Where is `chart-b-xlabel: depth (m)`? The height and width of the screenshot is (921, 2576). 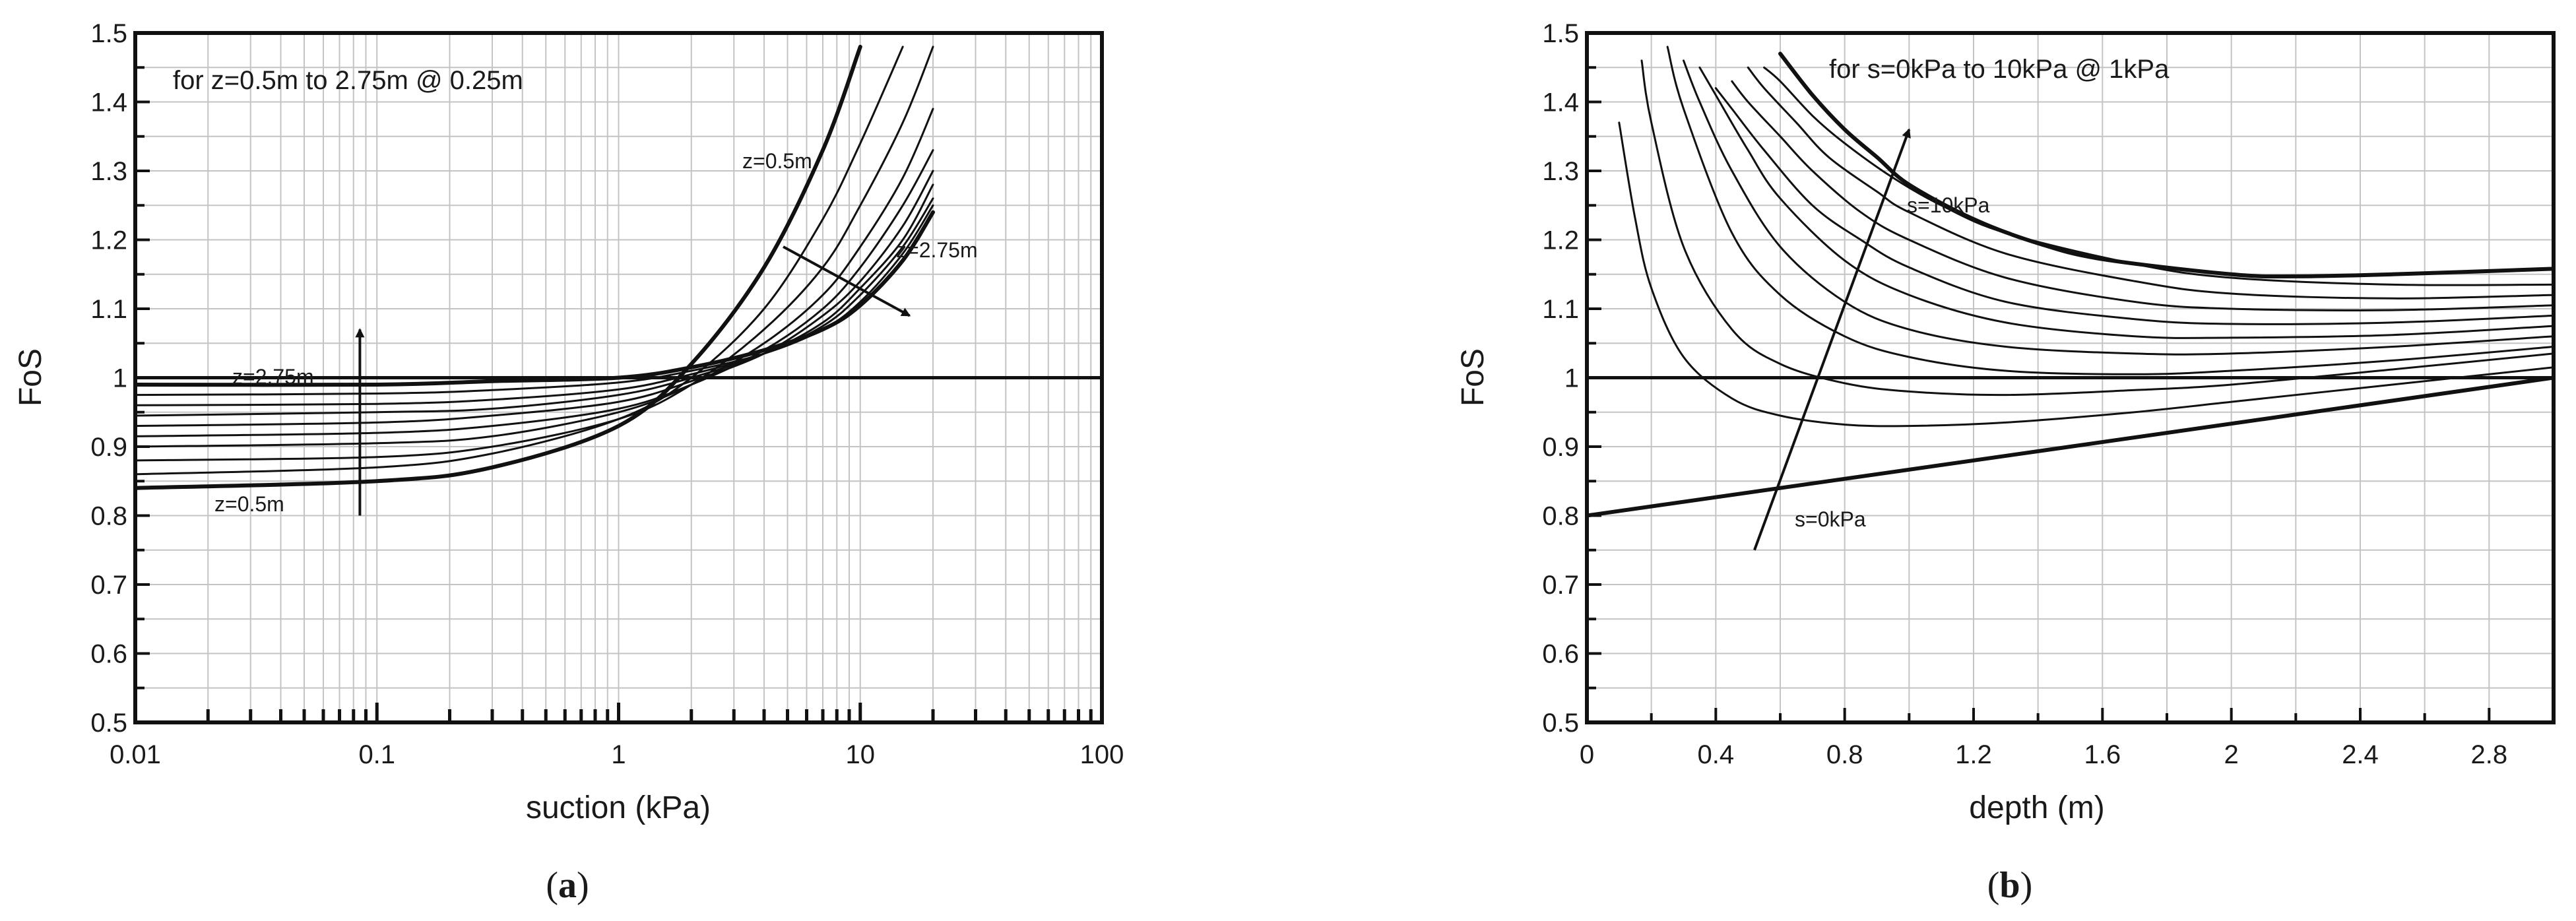 chart-b-xlabel: depth (m) is located at coordinates (2036, 807).